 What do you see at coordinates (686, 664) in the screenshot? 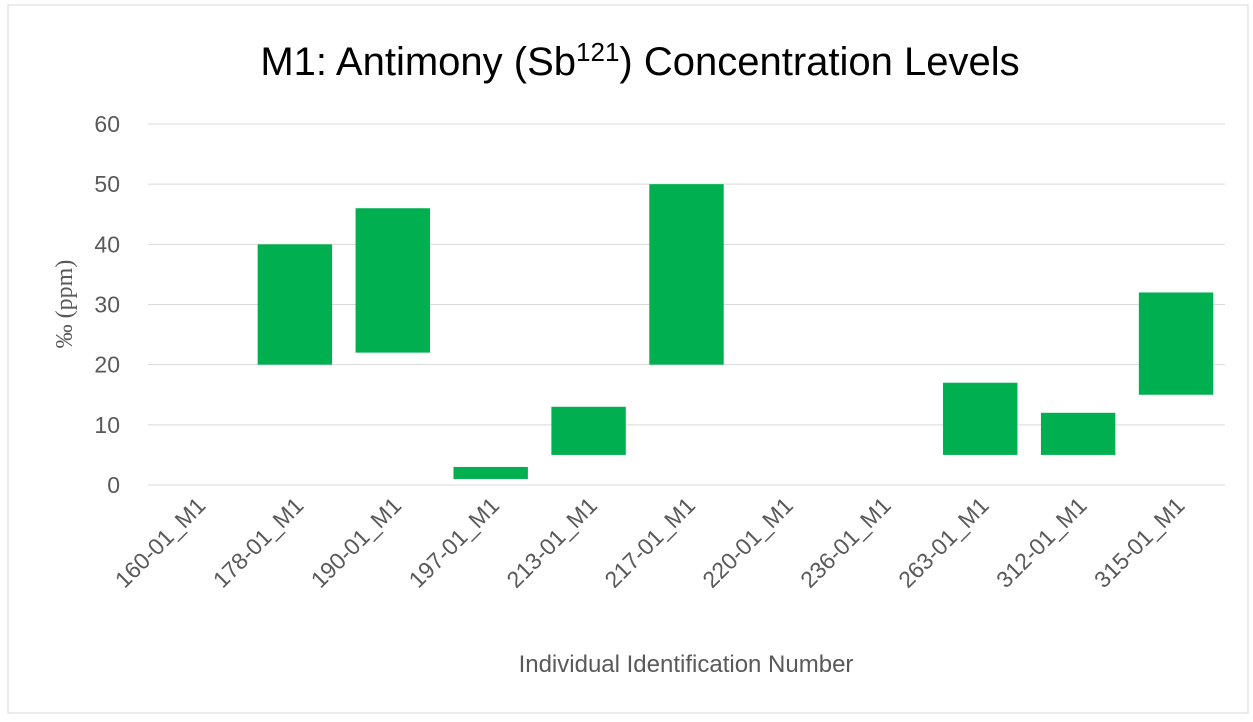
I see `x-axis-title: Individual Identification Number` at bounding box center [686, 664].